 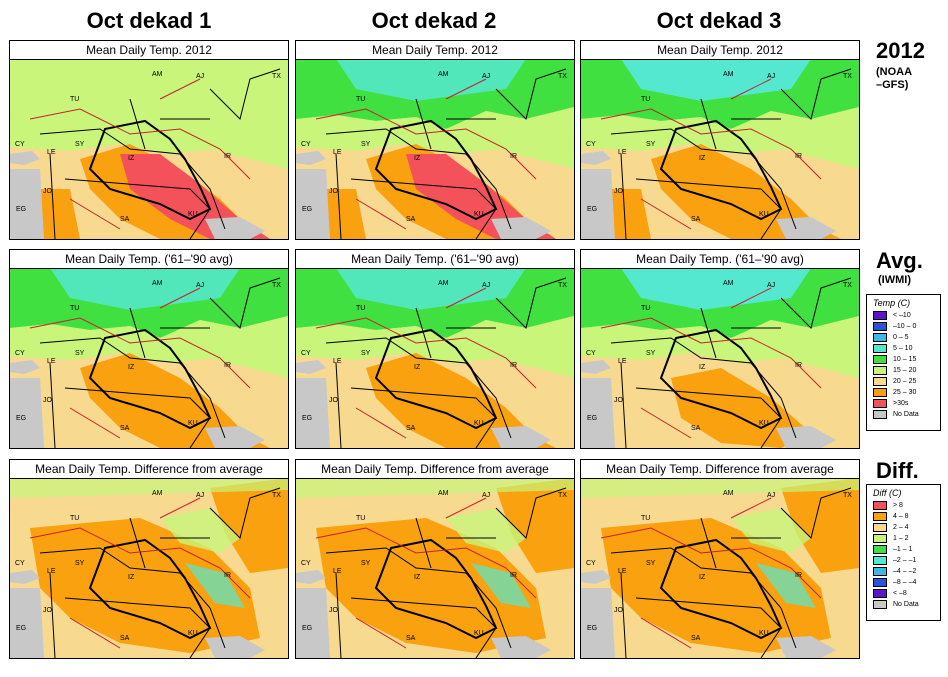 I want to click on temp-legend-item: < –10, so click(x=903, y=315).